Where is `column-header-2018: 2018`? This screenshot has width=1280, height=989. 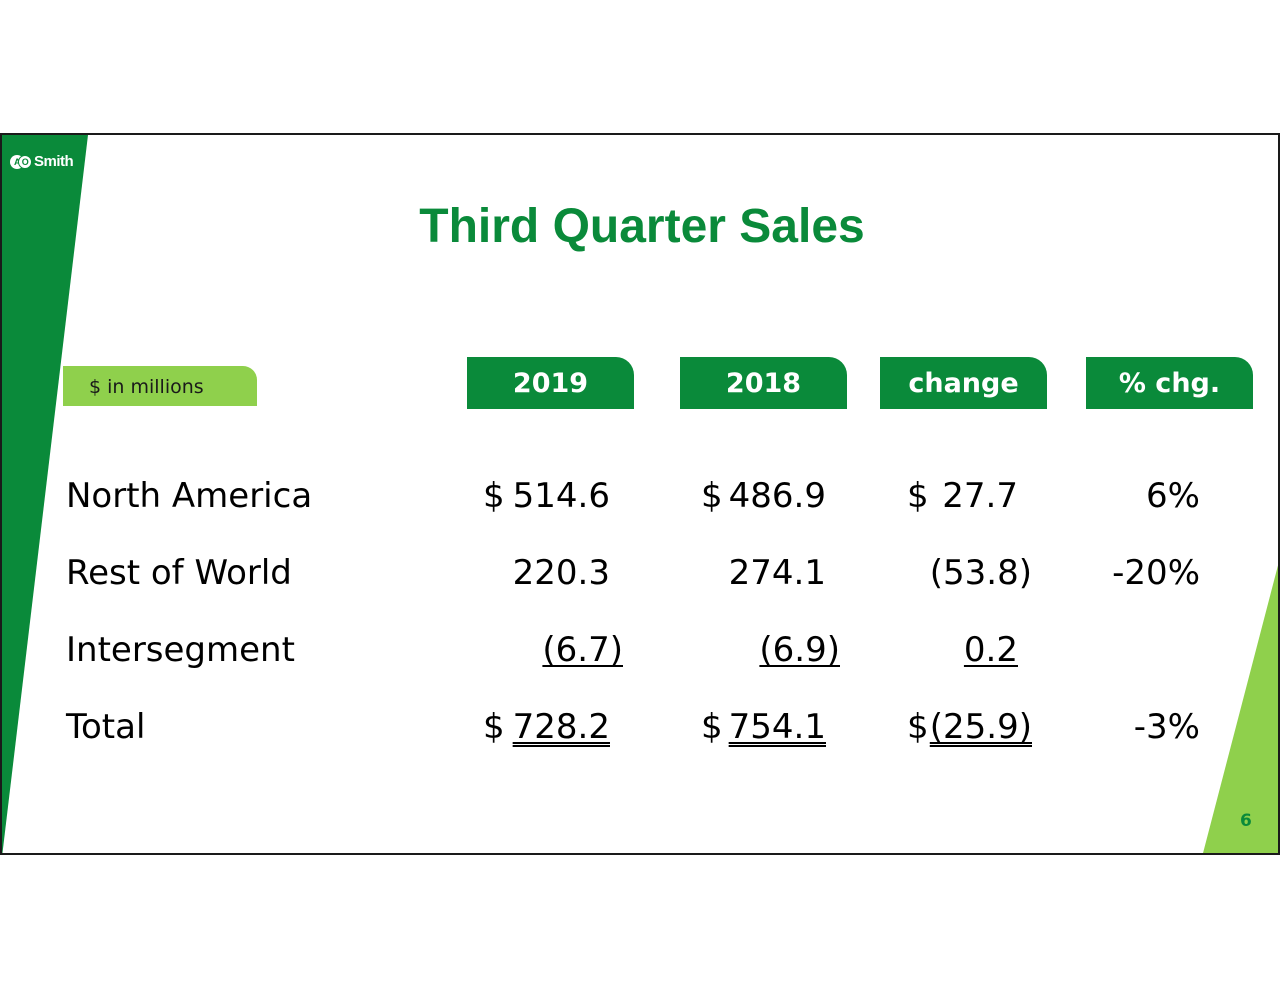 column-header-2018: 2018 is located at coordinates (763, 383).